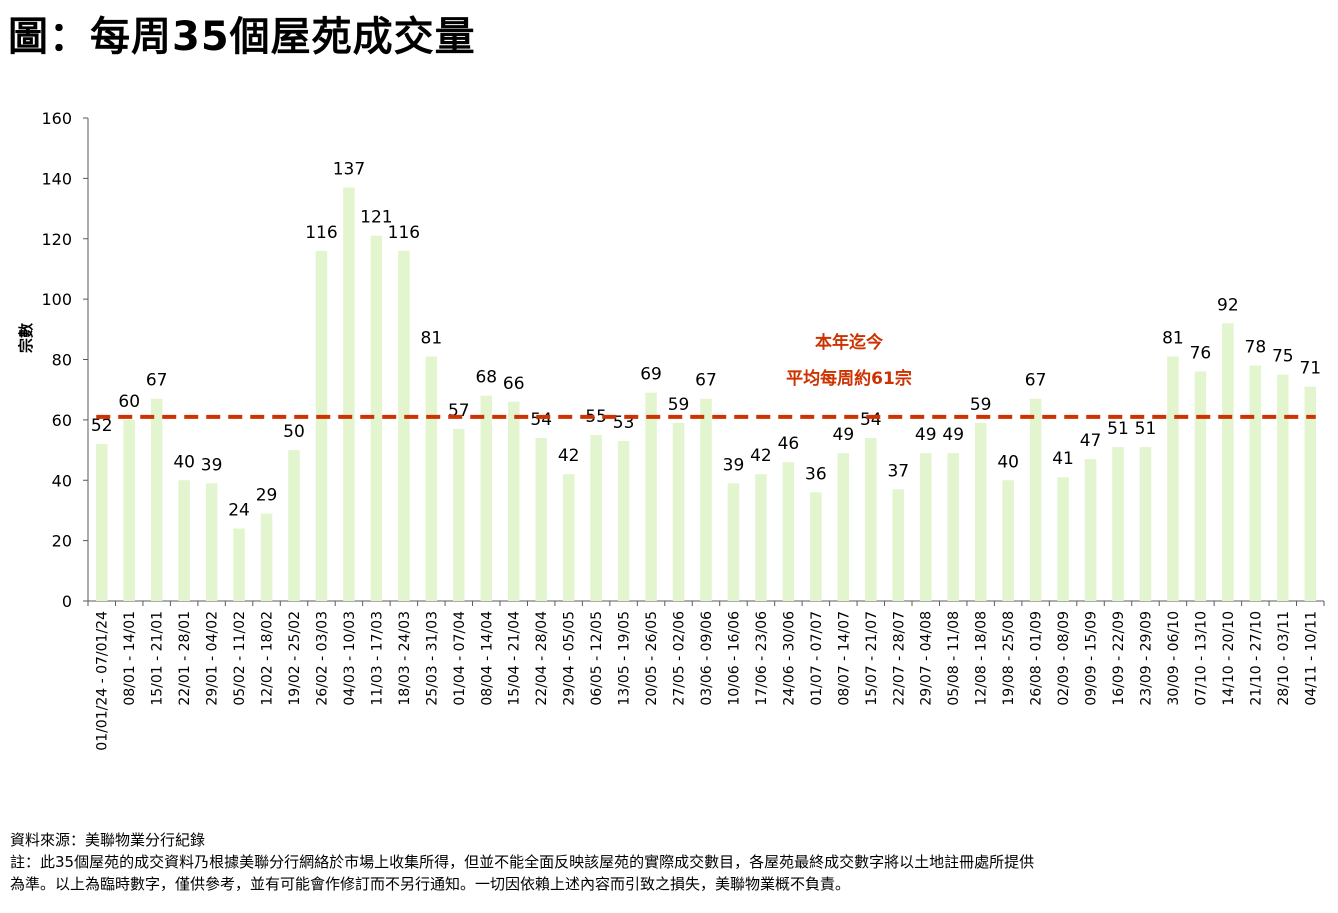 This screenshot has width=1338, height=913. What do you see at coordinates (816, 474) in the screenshot?
I see `data-label: 36` at bounding box center [816, 474].